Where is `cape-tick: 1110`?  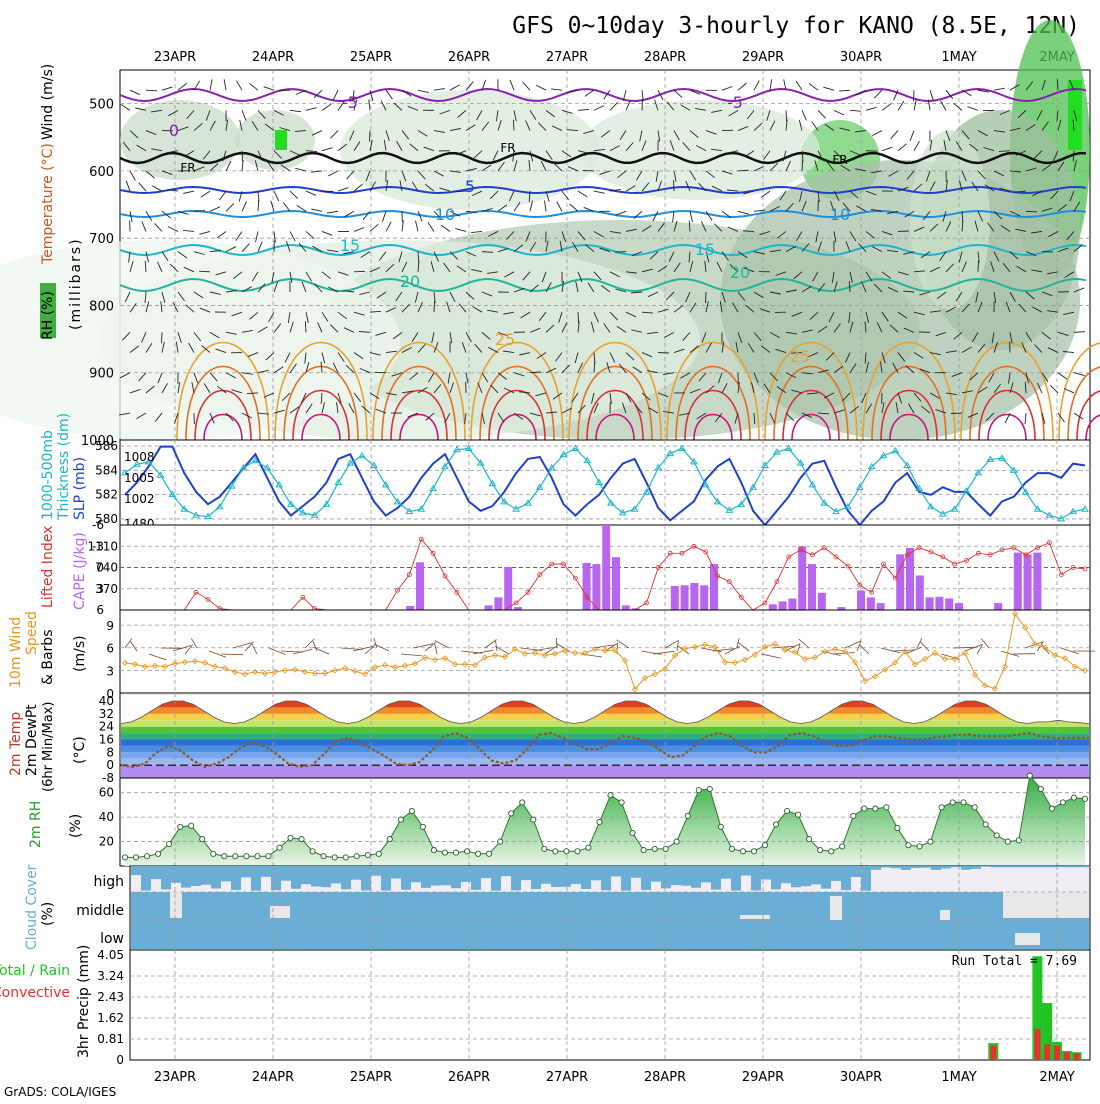
cape-tick: 1110 is located at coordinates (102, 546).